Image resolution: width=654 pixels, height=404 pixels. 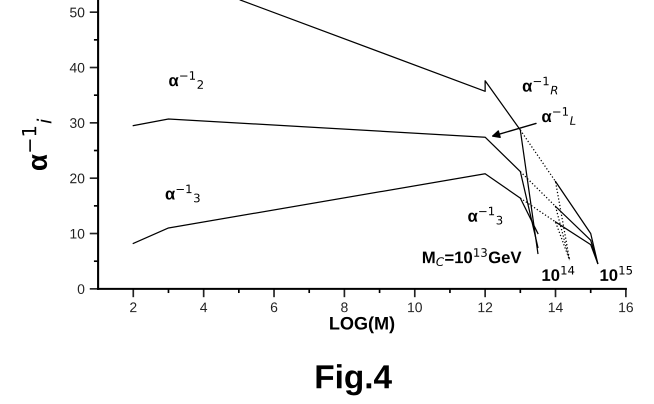 What do you see at coordinates (354, 380) in the screenshot?
I see `text: Fig.4` at bounding box center [354, 380].